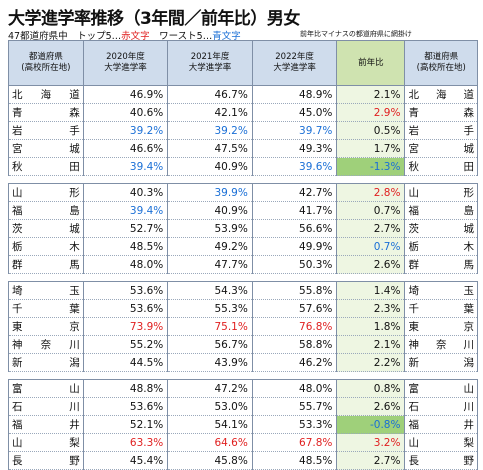 Image resolution: width=483 pixels, height=470 pixels. What do you see at coordinates (210, 326) in the screenshot?
I see `rate-cell: 75.1%` at bounding box center [210, 326].